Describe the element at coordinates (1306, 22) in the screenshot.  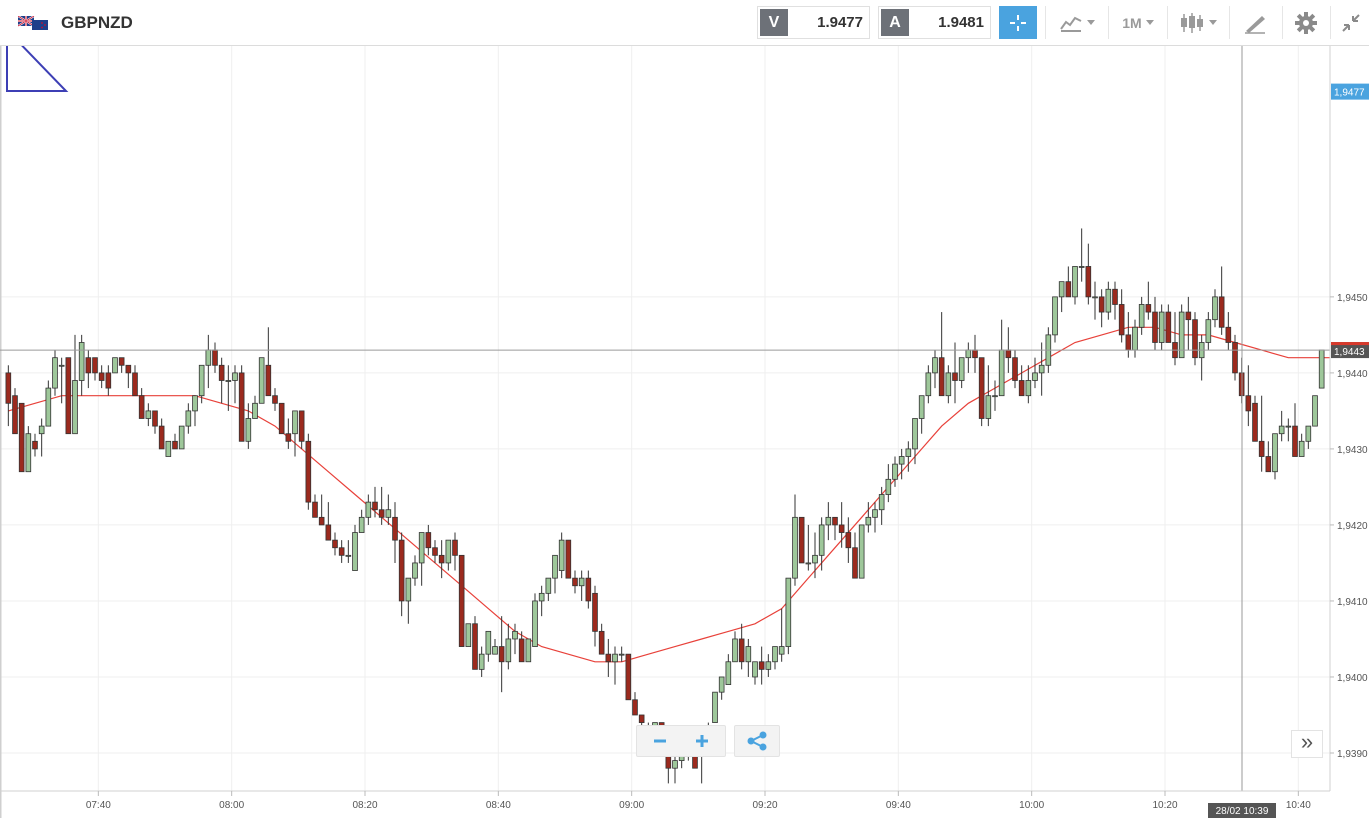
I see `settings-button` at that location.